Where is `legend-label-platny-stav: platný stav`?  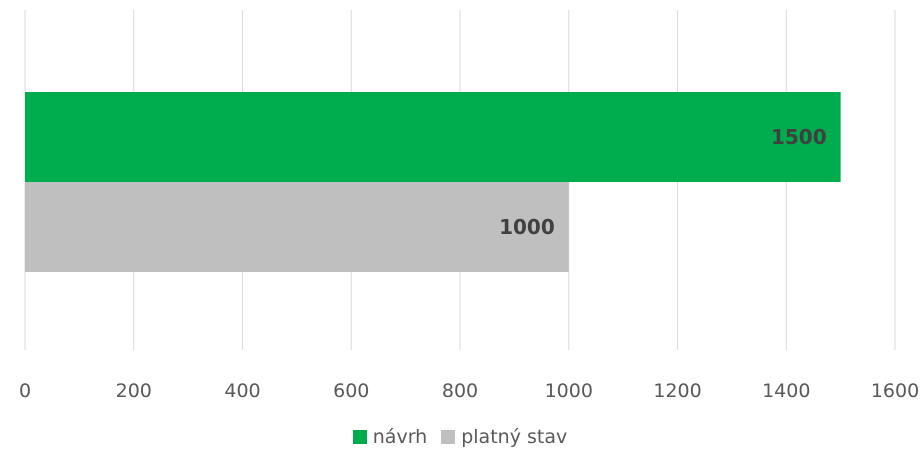 legend-label-platny-stav: platný stav is located at coordinates (514, 437).